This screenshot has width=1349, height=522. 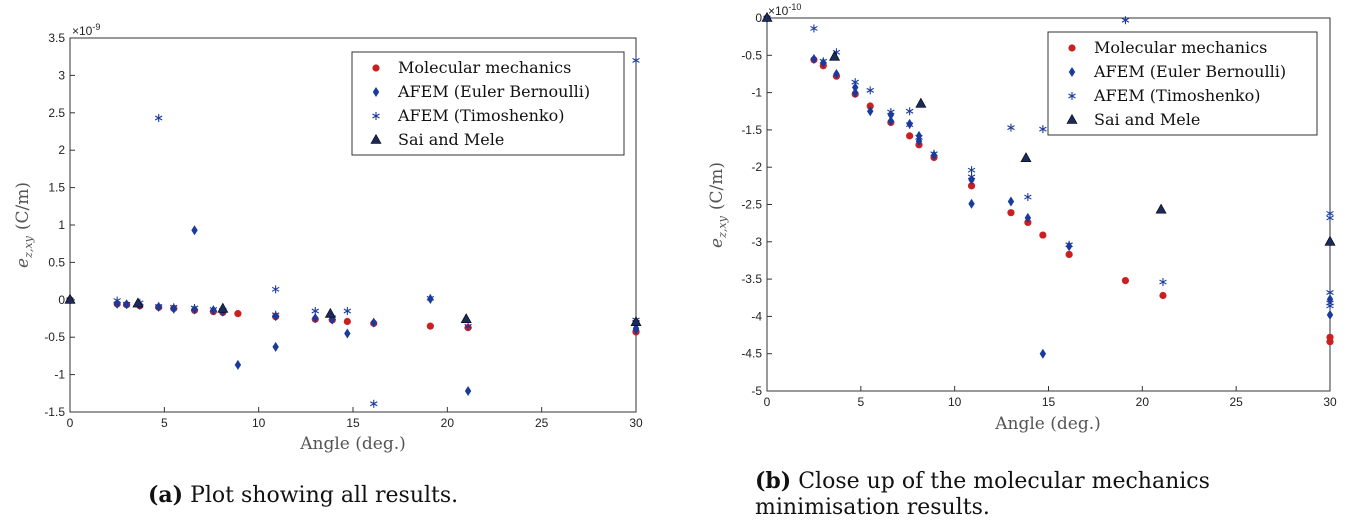 What do you see at coordinates (56, 38) in the screenshot?
I see `y-tick-label: 3.5` at bounding box center [56, 38].